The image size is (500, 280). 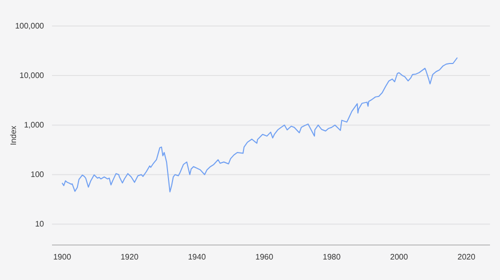 What do you see at coordinates (37, 175) in the screenshot?
I see `y-tick-label: 100` at bounding box center [37, 175].